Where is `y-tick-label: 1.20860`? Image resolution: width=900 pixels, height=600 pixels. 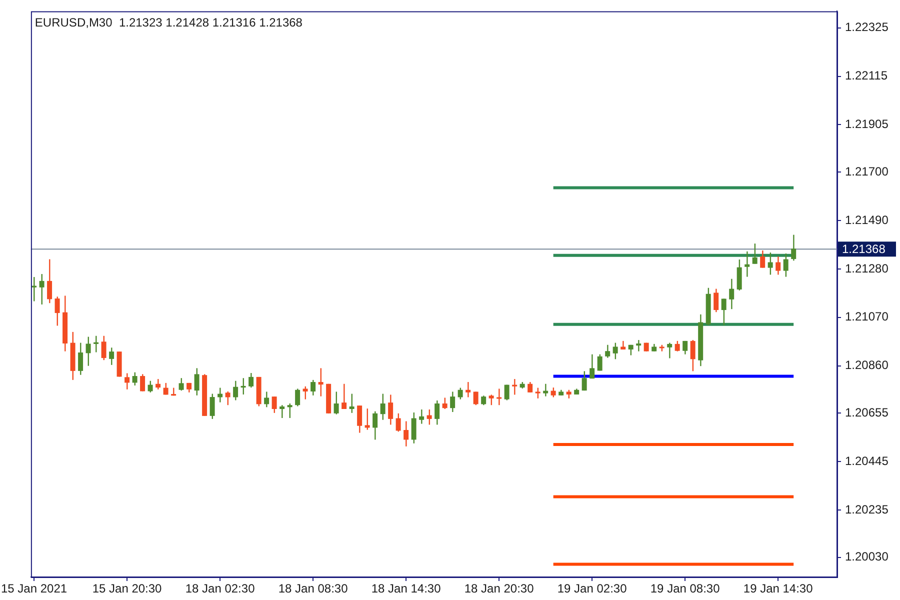
y-tick-label: 1.20860 is located at coordinates (867, 365).